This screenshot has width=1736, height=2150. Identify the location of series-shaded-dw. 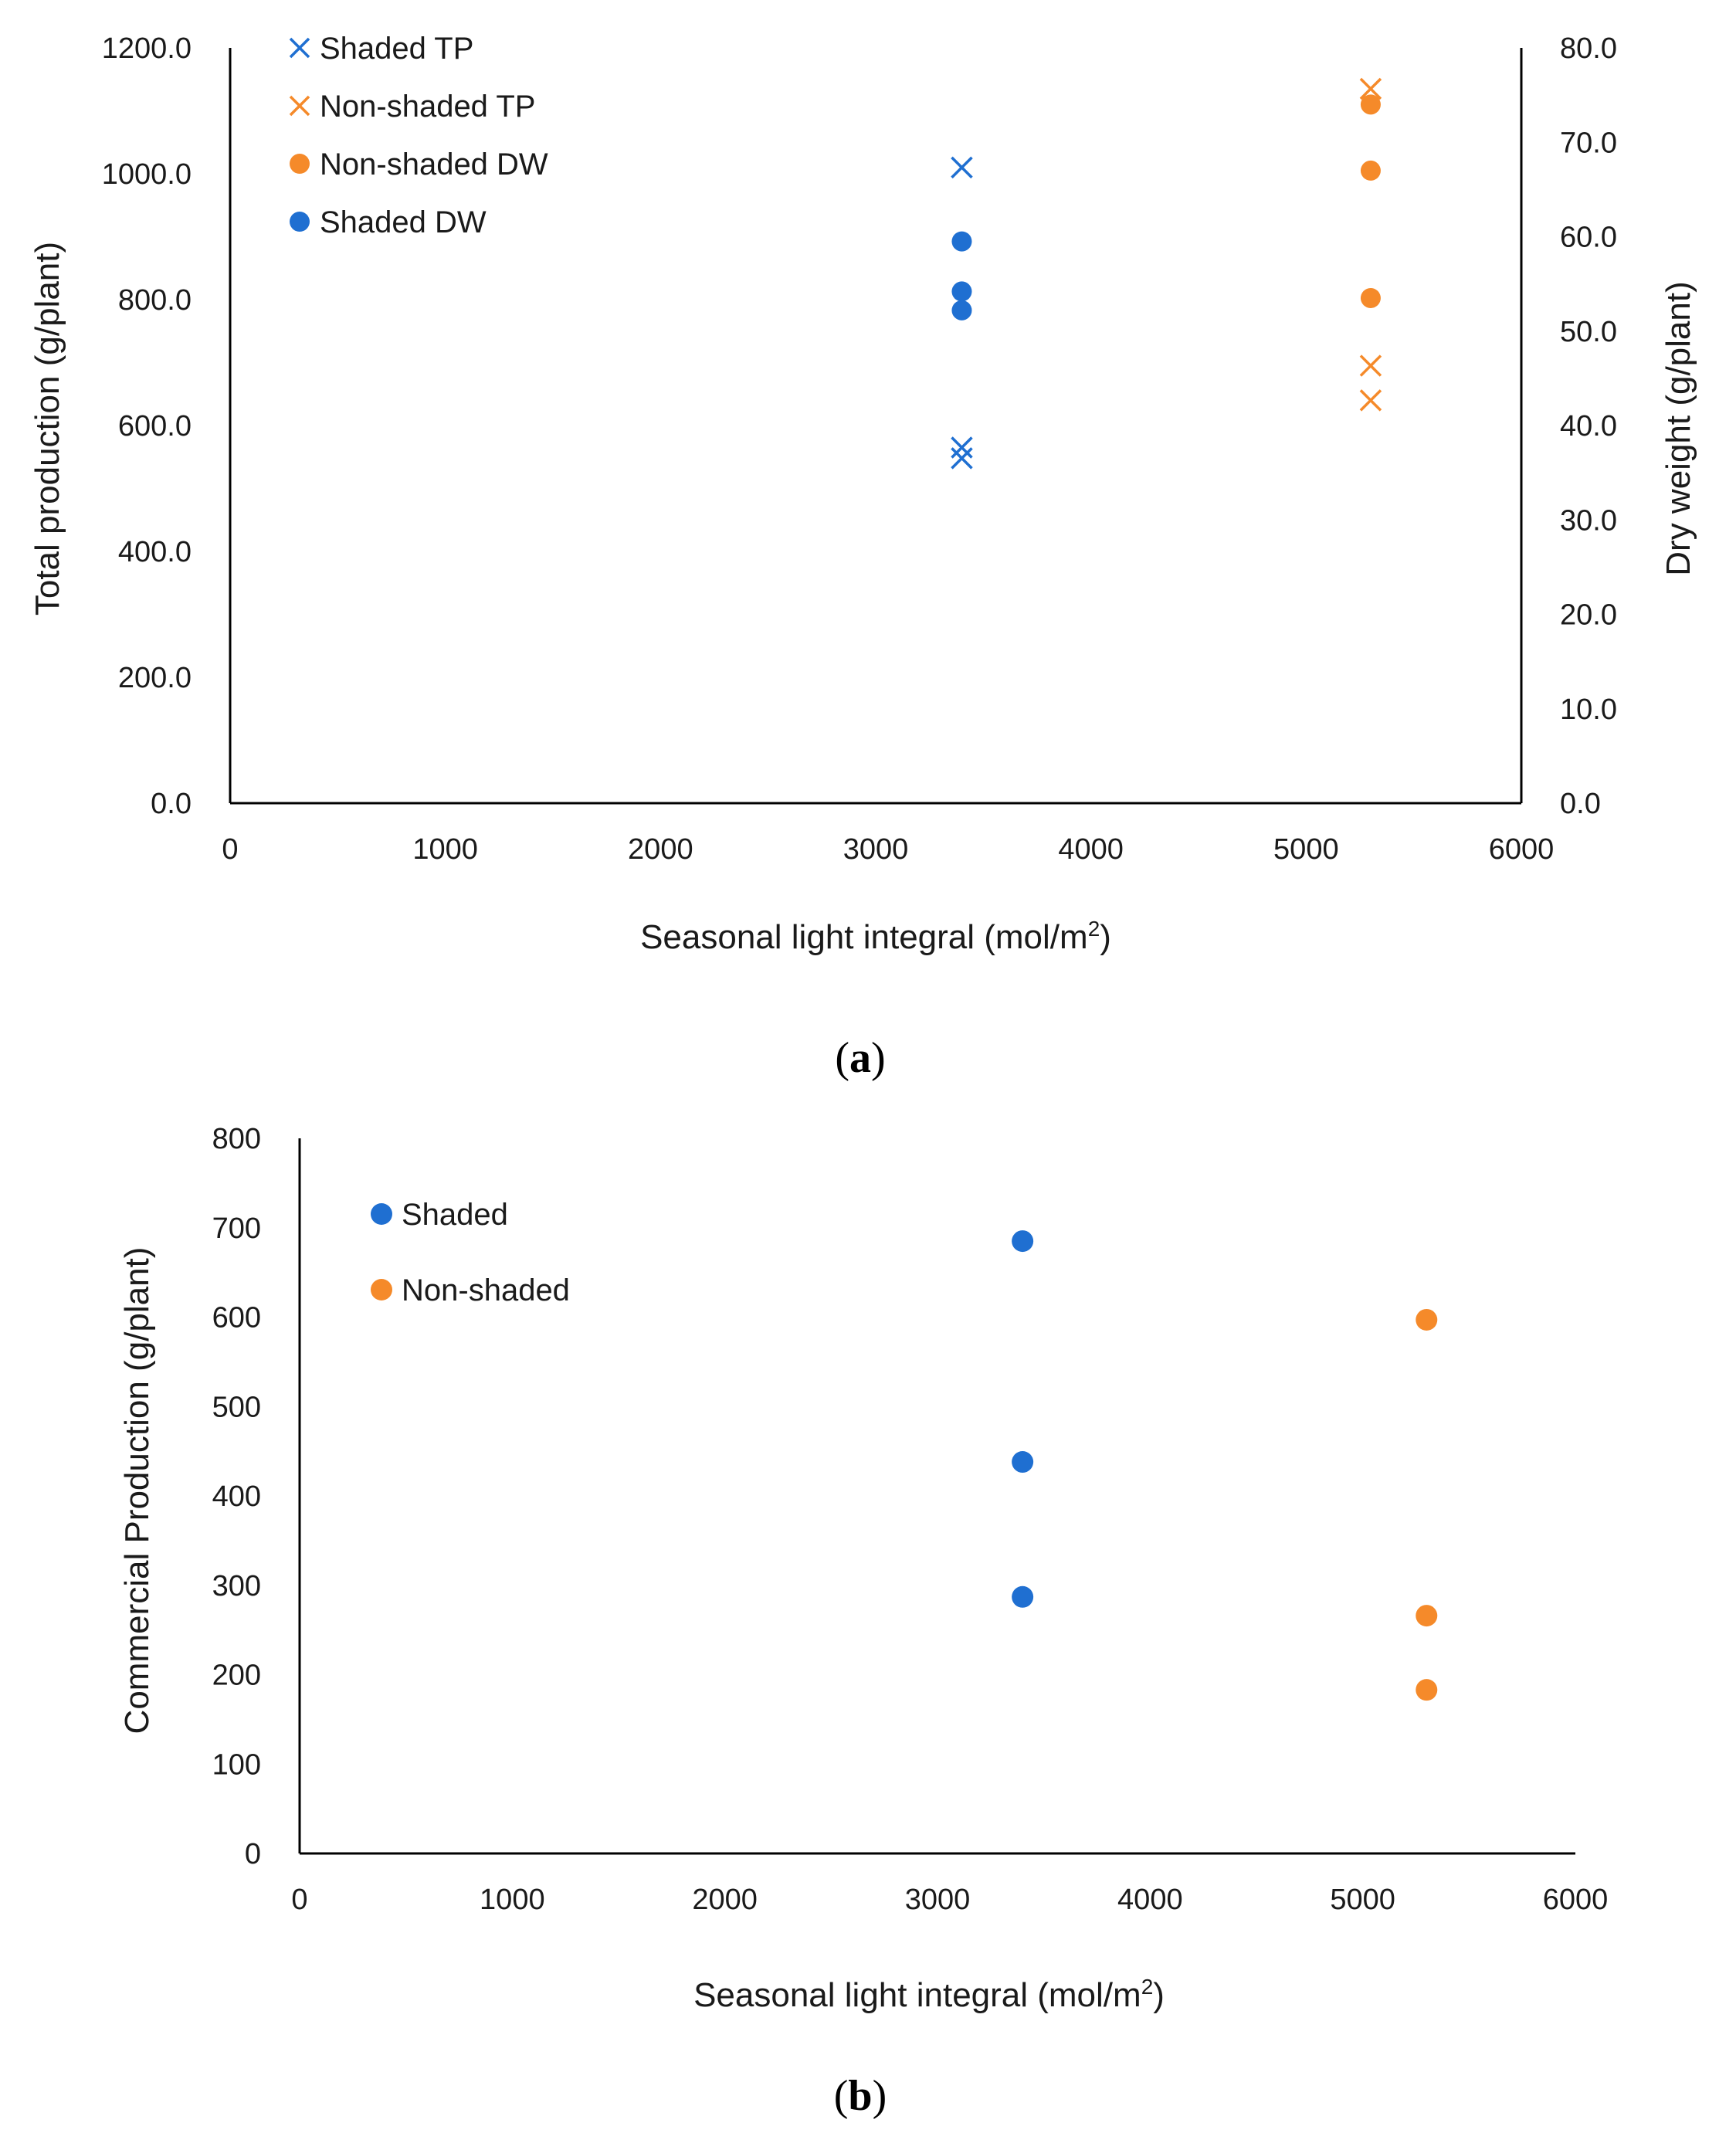
(961, 275).